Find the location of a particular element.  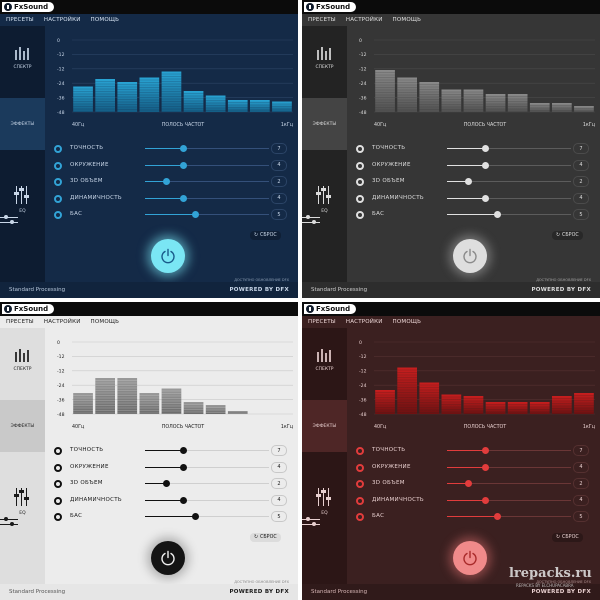

effect-row: ДИНАМИЧНОСТЬ 4 is located at coordinates (473, 199).